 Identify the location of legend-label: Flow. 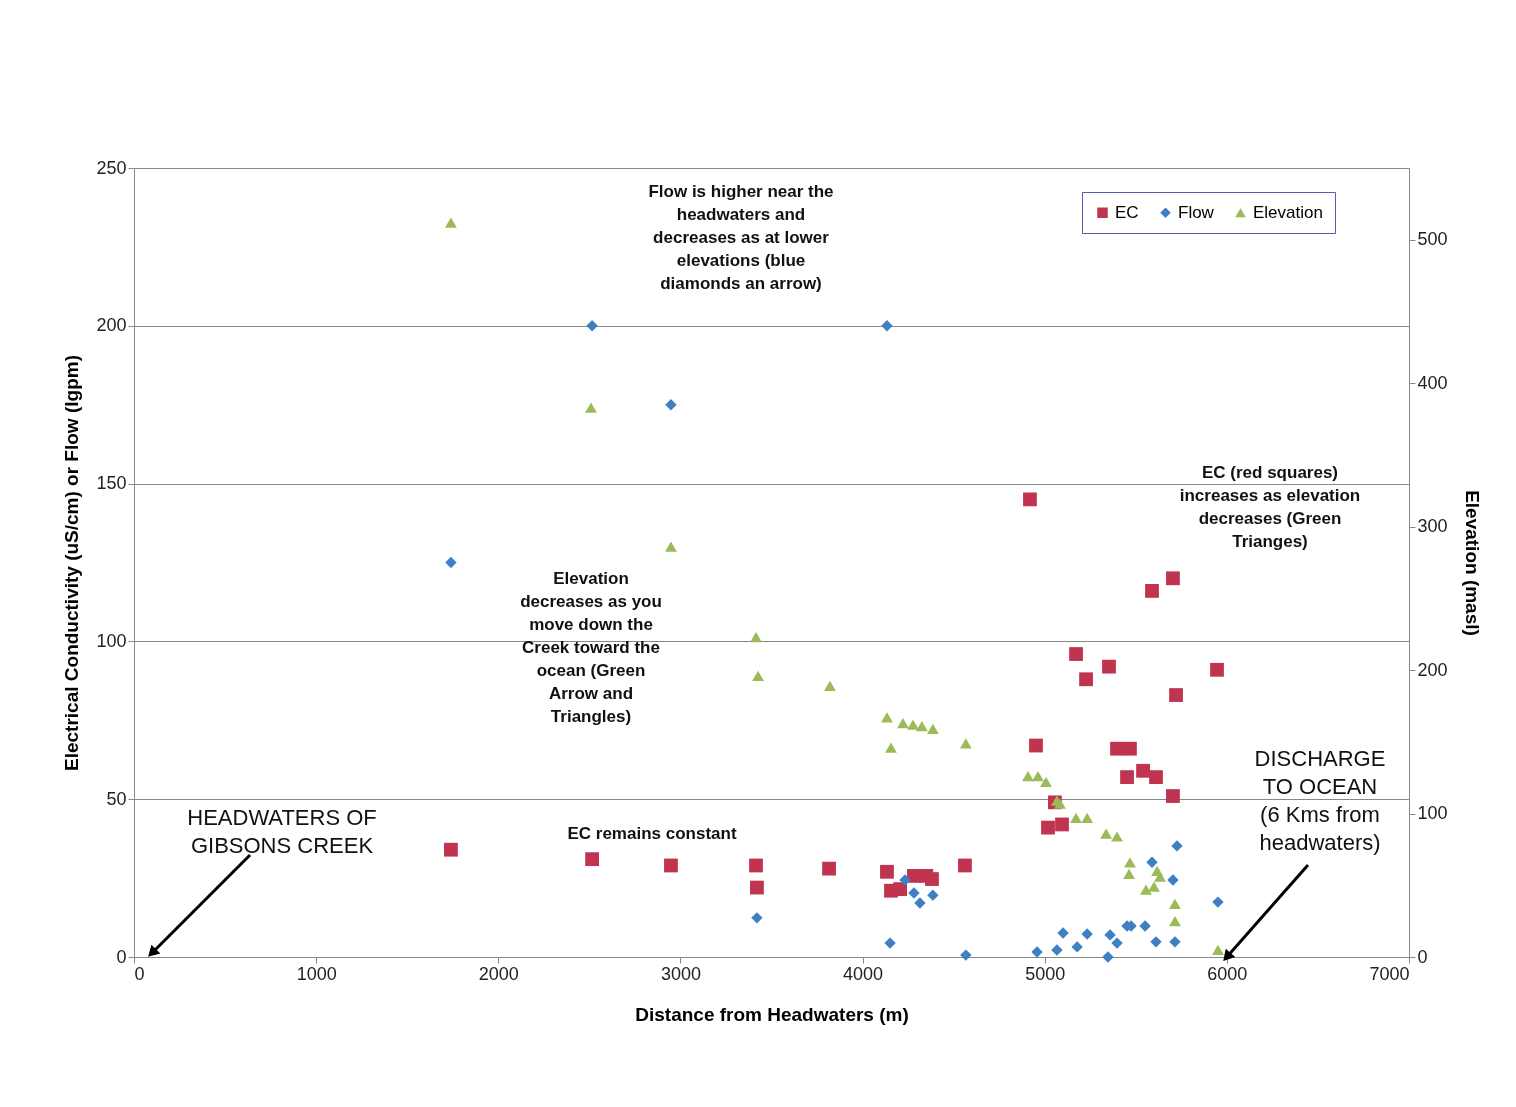
(1196, 212).